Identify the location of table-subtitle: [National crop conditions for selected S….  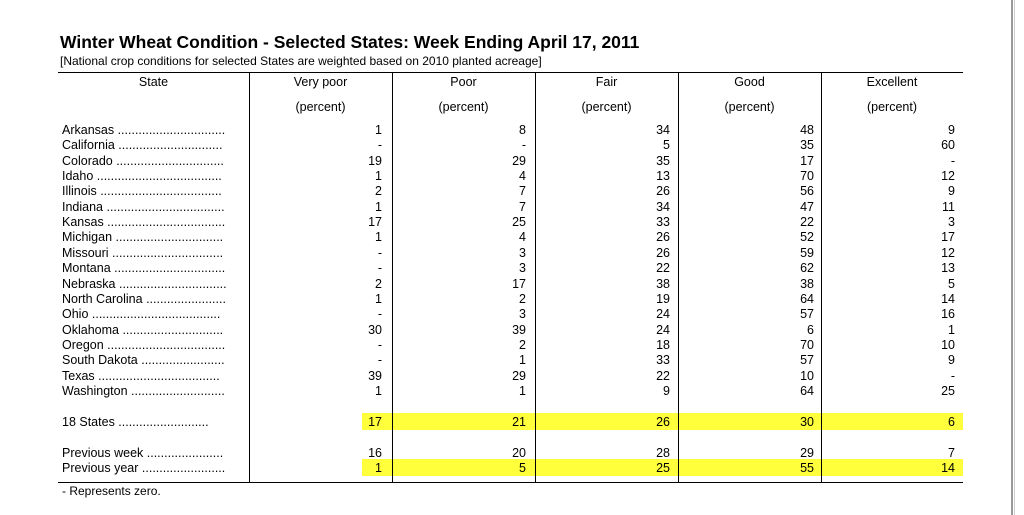
(301, 61).